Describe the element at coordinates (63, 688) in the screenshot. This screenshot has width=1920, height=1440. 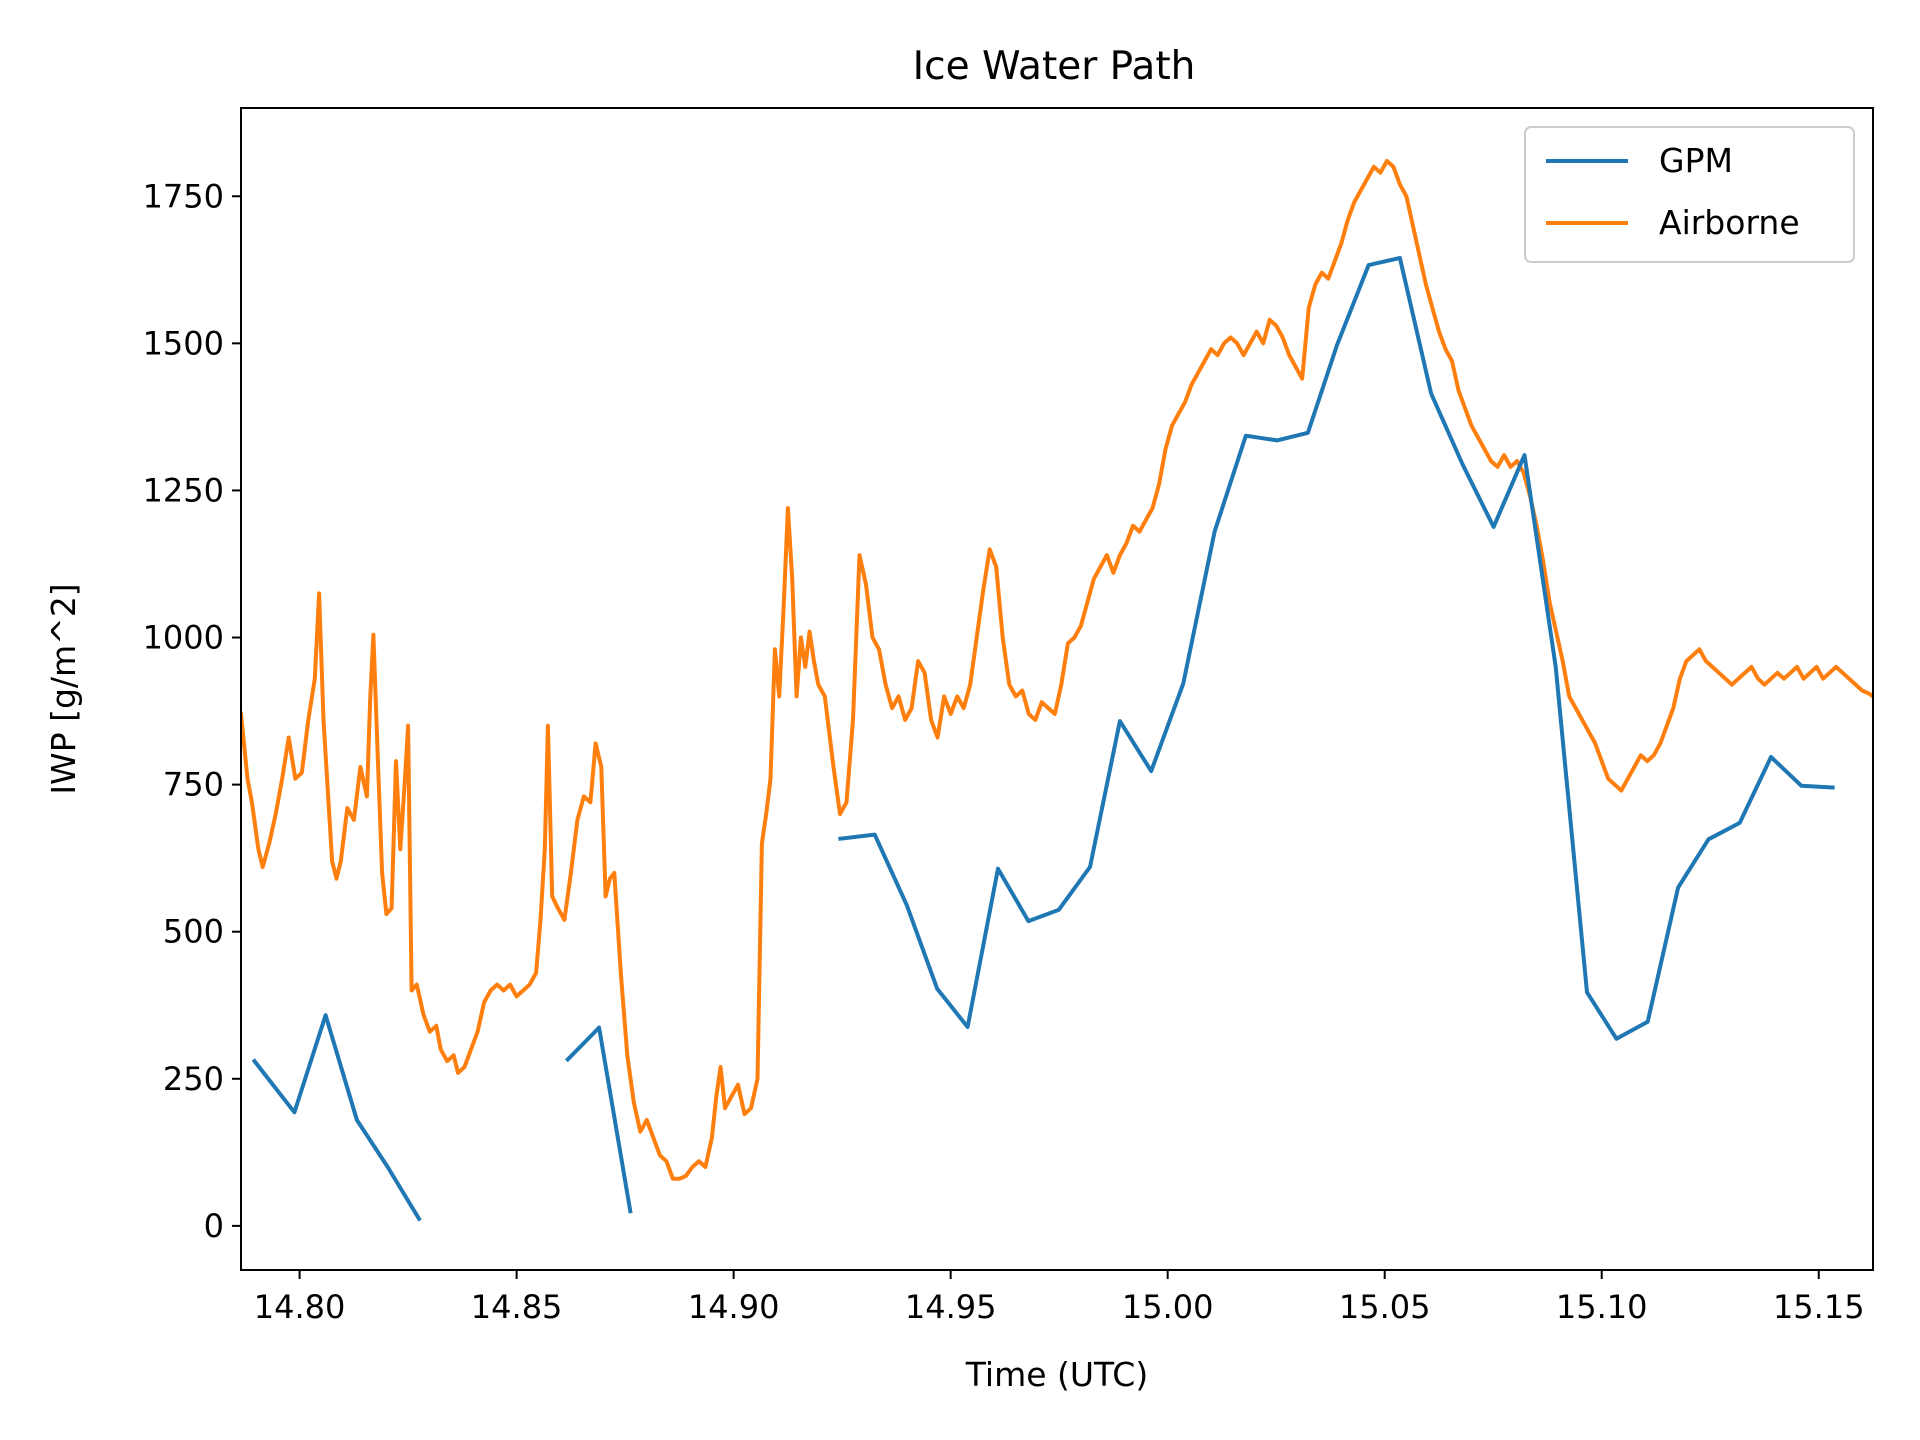
I see `y-axis-label: IWP [g/m^2]` at that location.